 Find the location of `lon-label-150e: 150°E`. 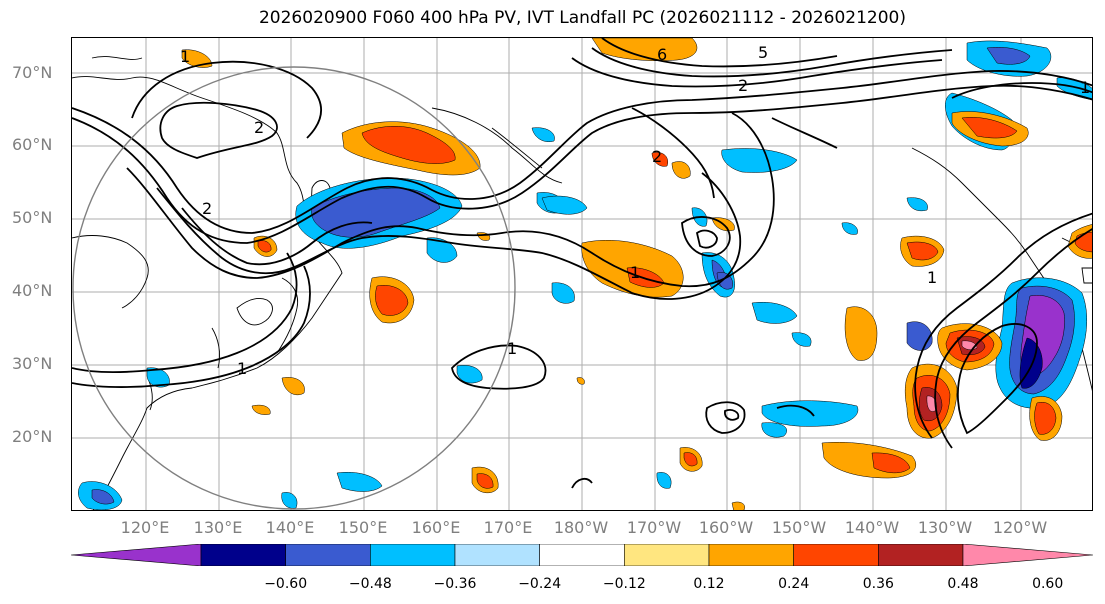

lon-label-150e: 150°E is located at coordinates (363, 527).